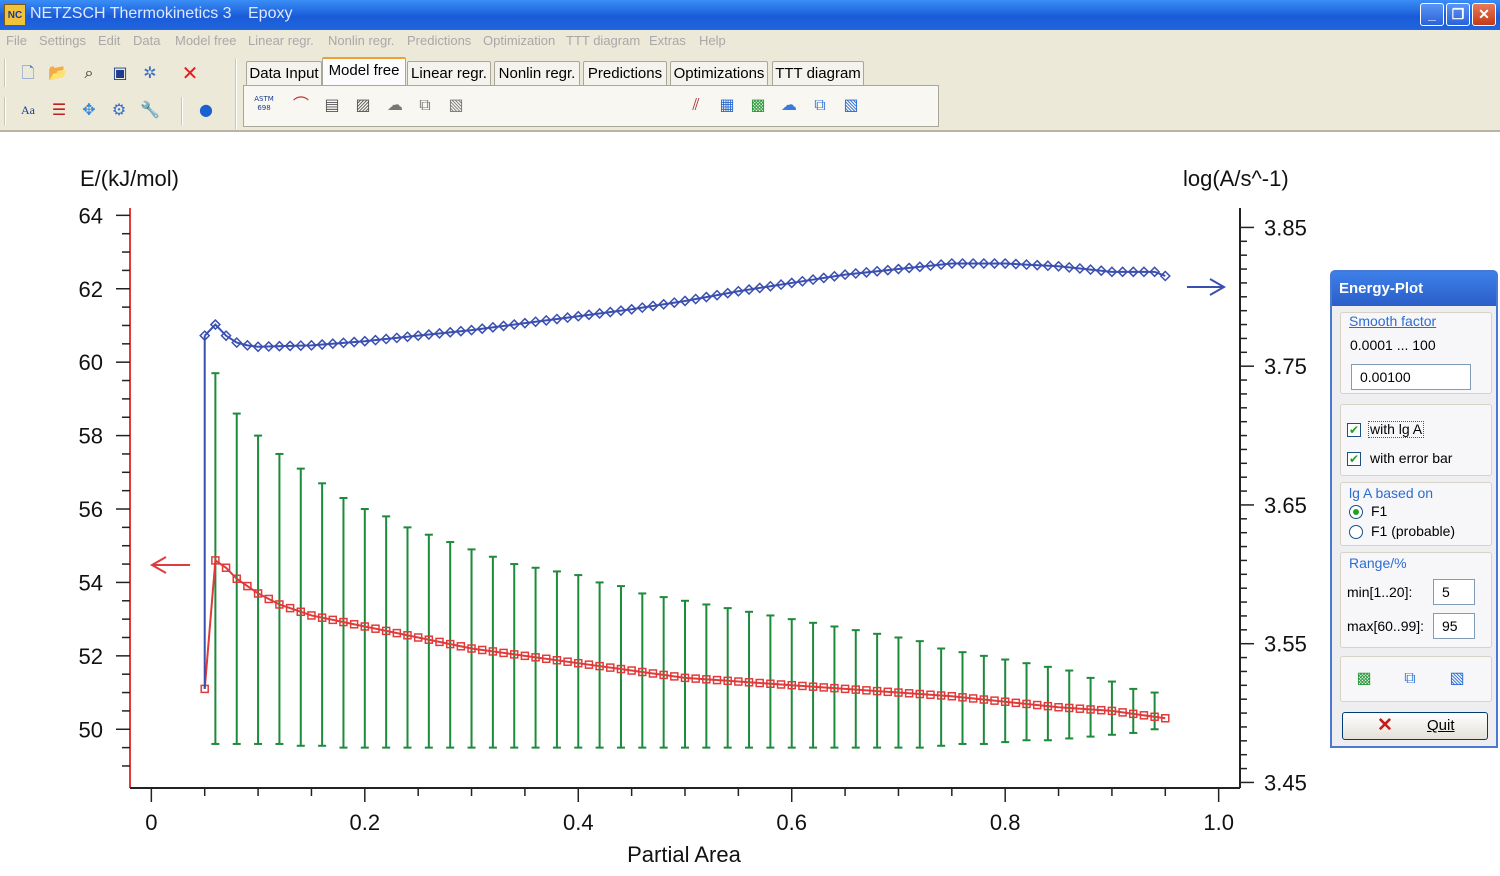 This screenshot has height=876, width=1500. I want to click on max-range-input: 95, so click(1454, 626).